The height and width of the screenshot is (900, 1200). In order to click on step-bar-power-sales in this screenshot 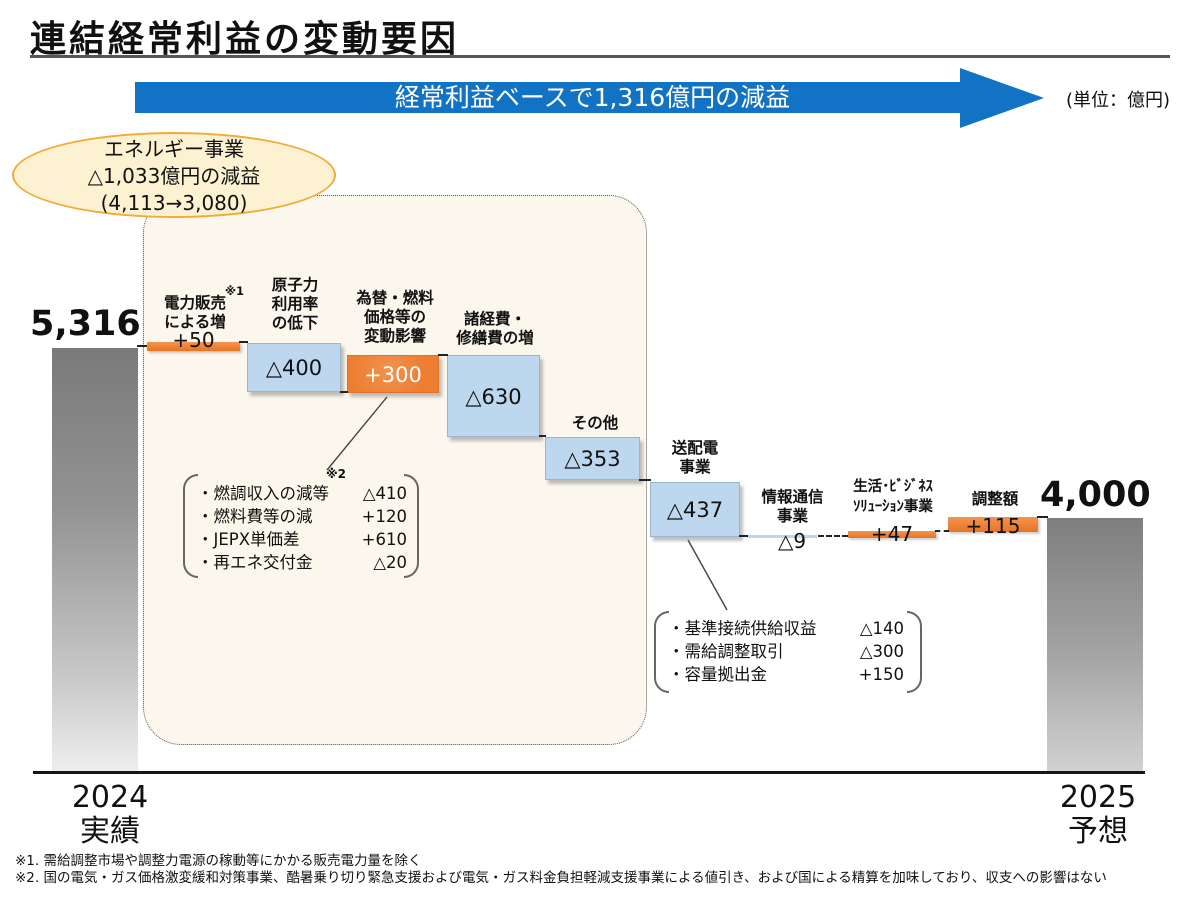, I will do `click(193, 346)`.